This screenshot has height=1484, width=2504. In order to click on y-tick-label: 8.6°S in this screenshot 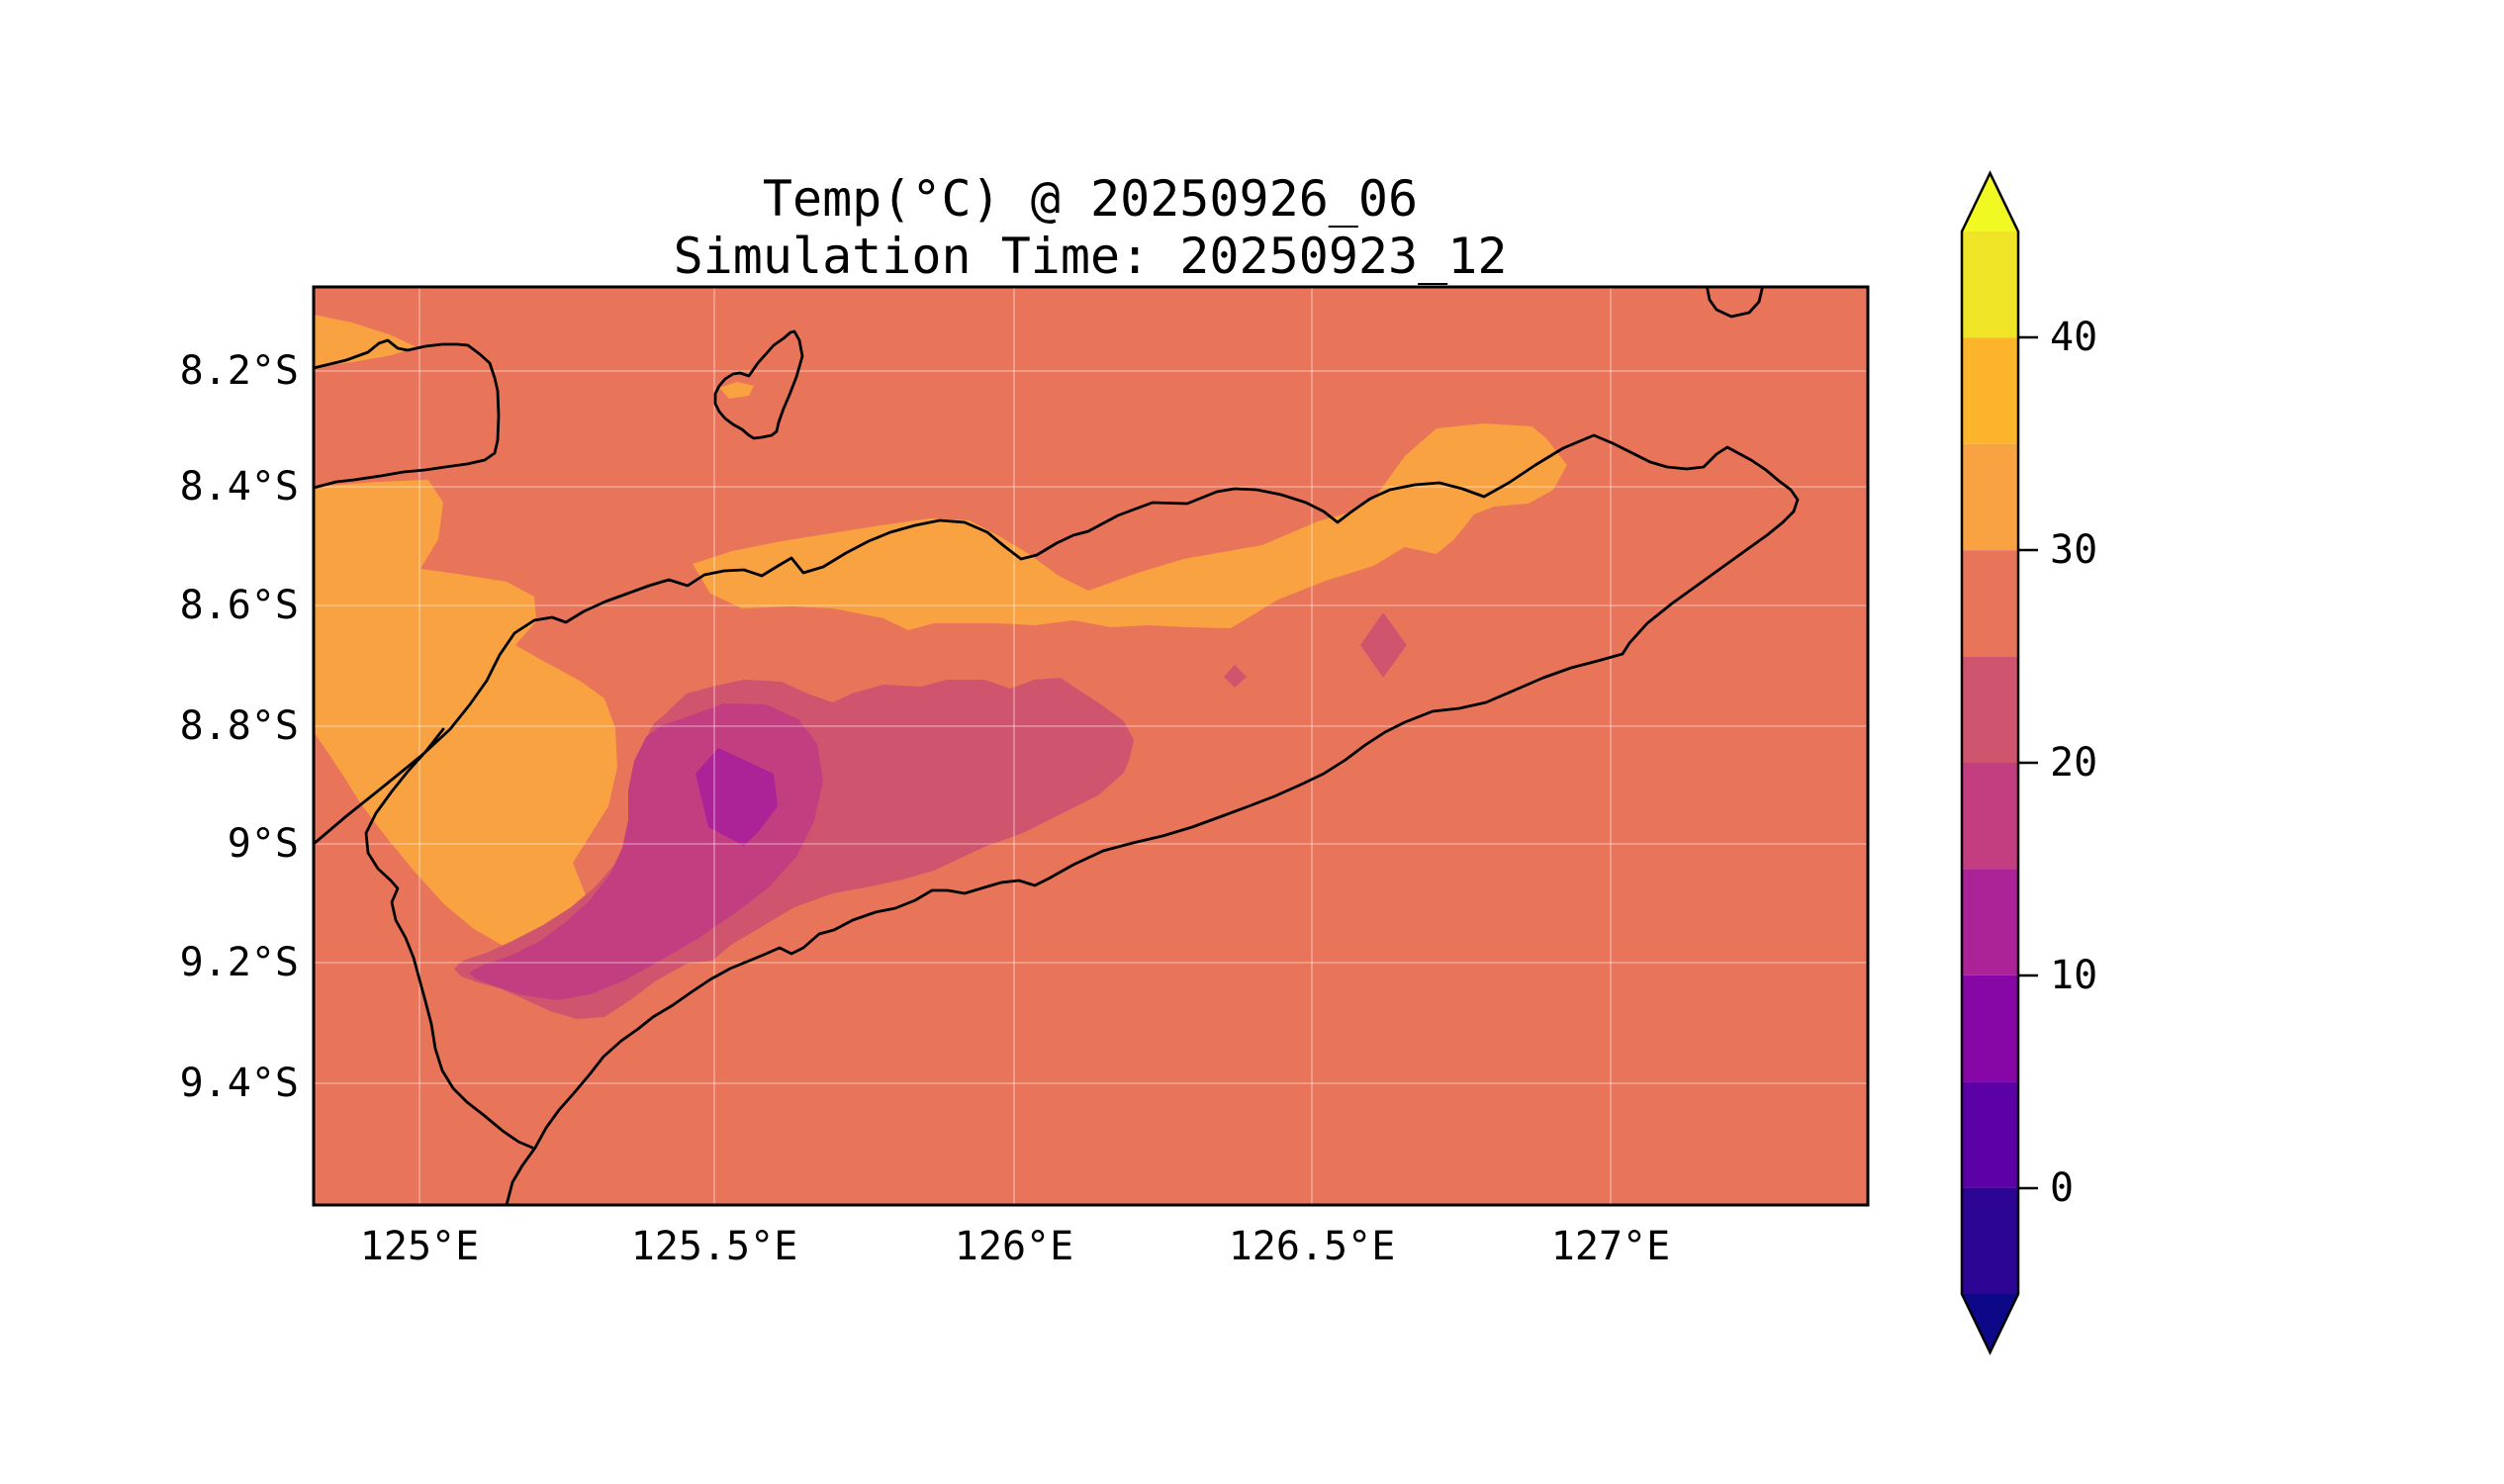, I will do `click(239, 605)`.